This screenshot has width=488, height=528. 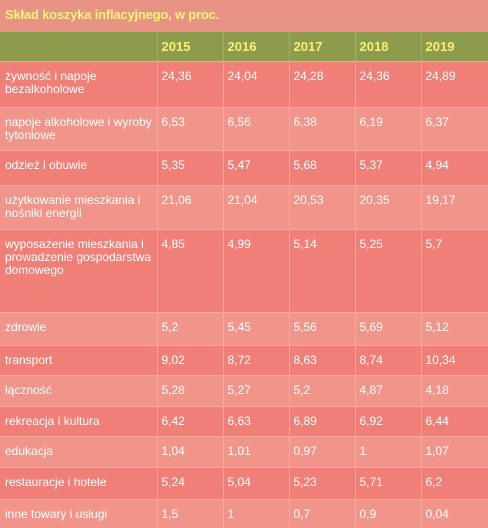 I want to click on table-row: rekreacja i kultura 6,42 6,63 6,89 6,92 6,44, so click(x=244, y=421).